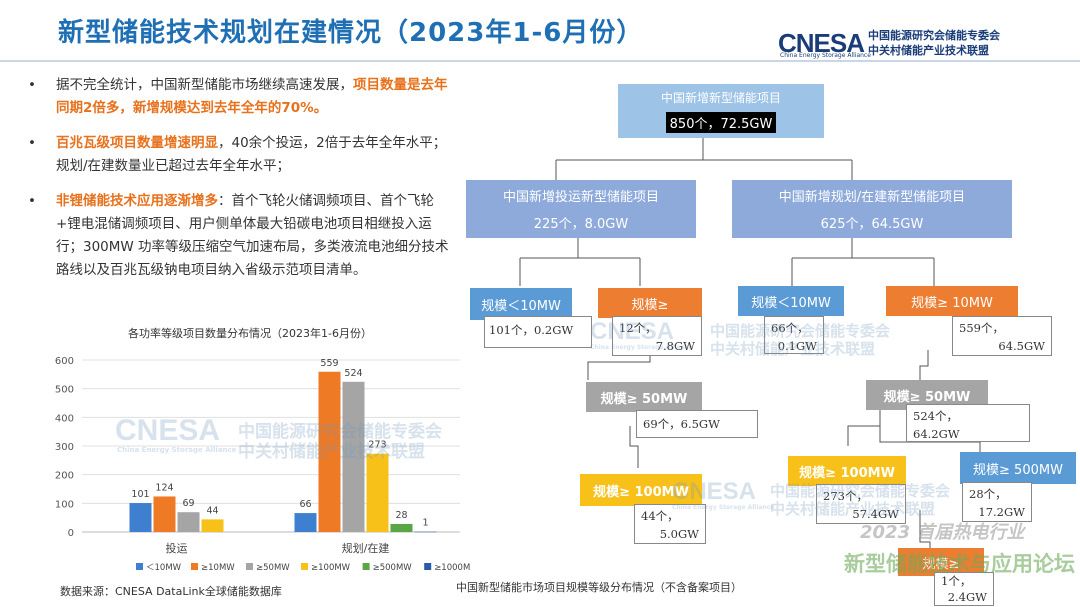 This screenshot has width=1080, height=607. I want to click on y-tick-label: 400, so click(64, 418).